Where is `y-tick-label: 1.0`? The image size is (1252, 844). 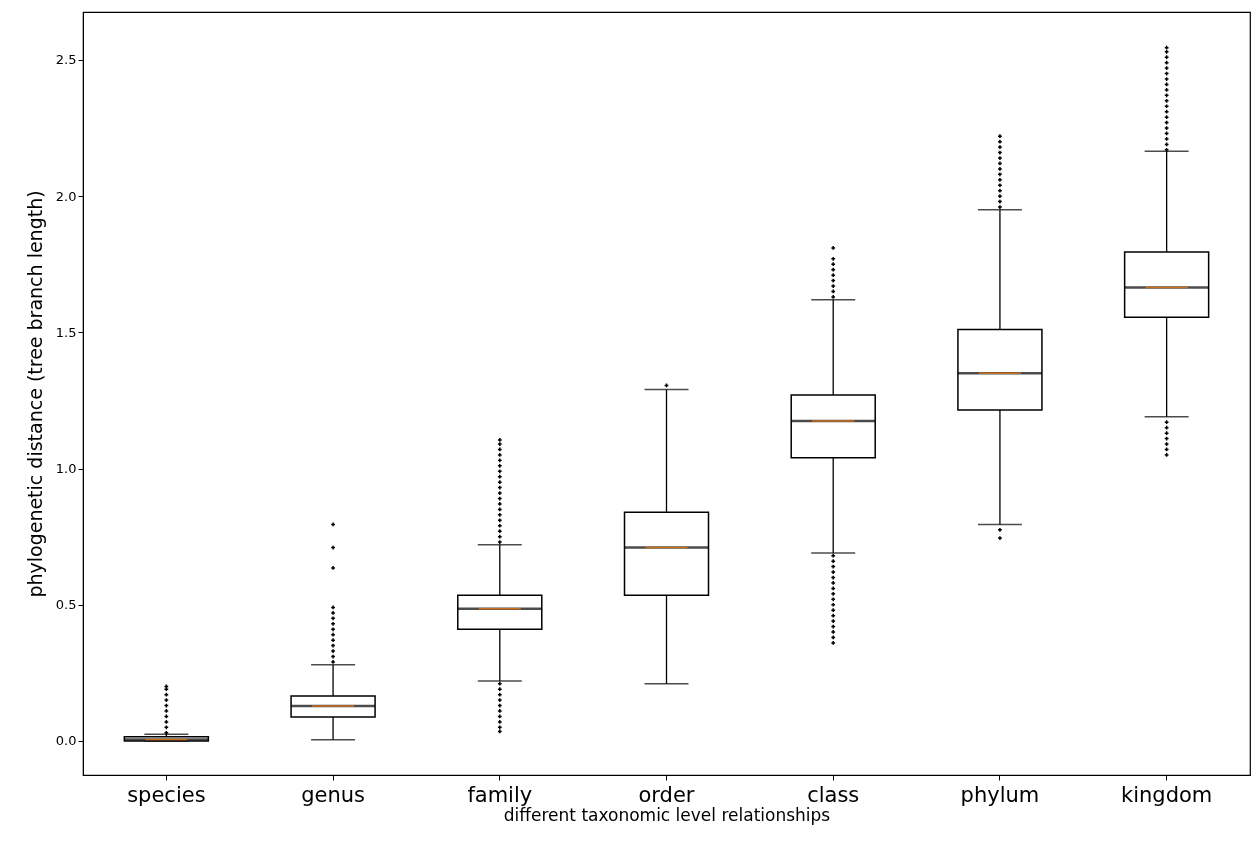
y-tick-label: 1.0 is located at coordinates (66, 469).